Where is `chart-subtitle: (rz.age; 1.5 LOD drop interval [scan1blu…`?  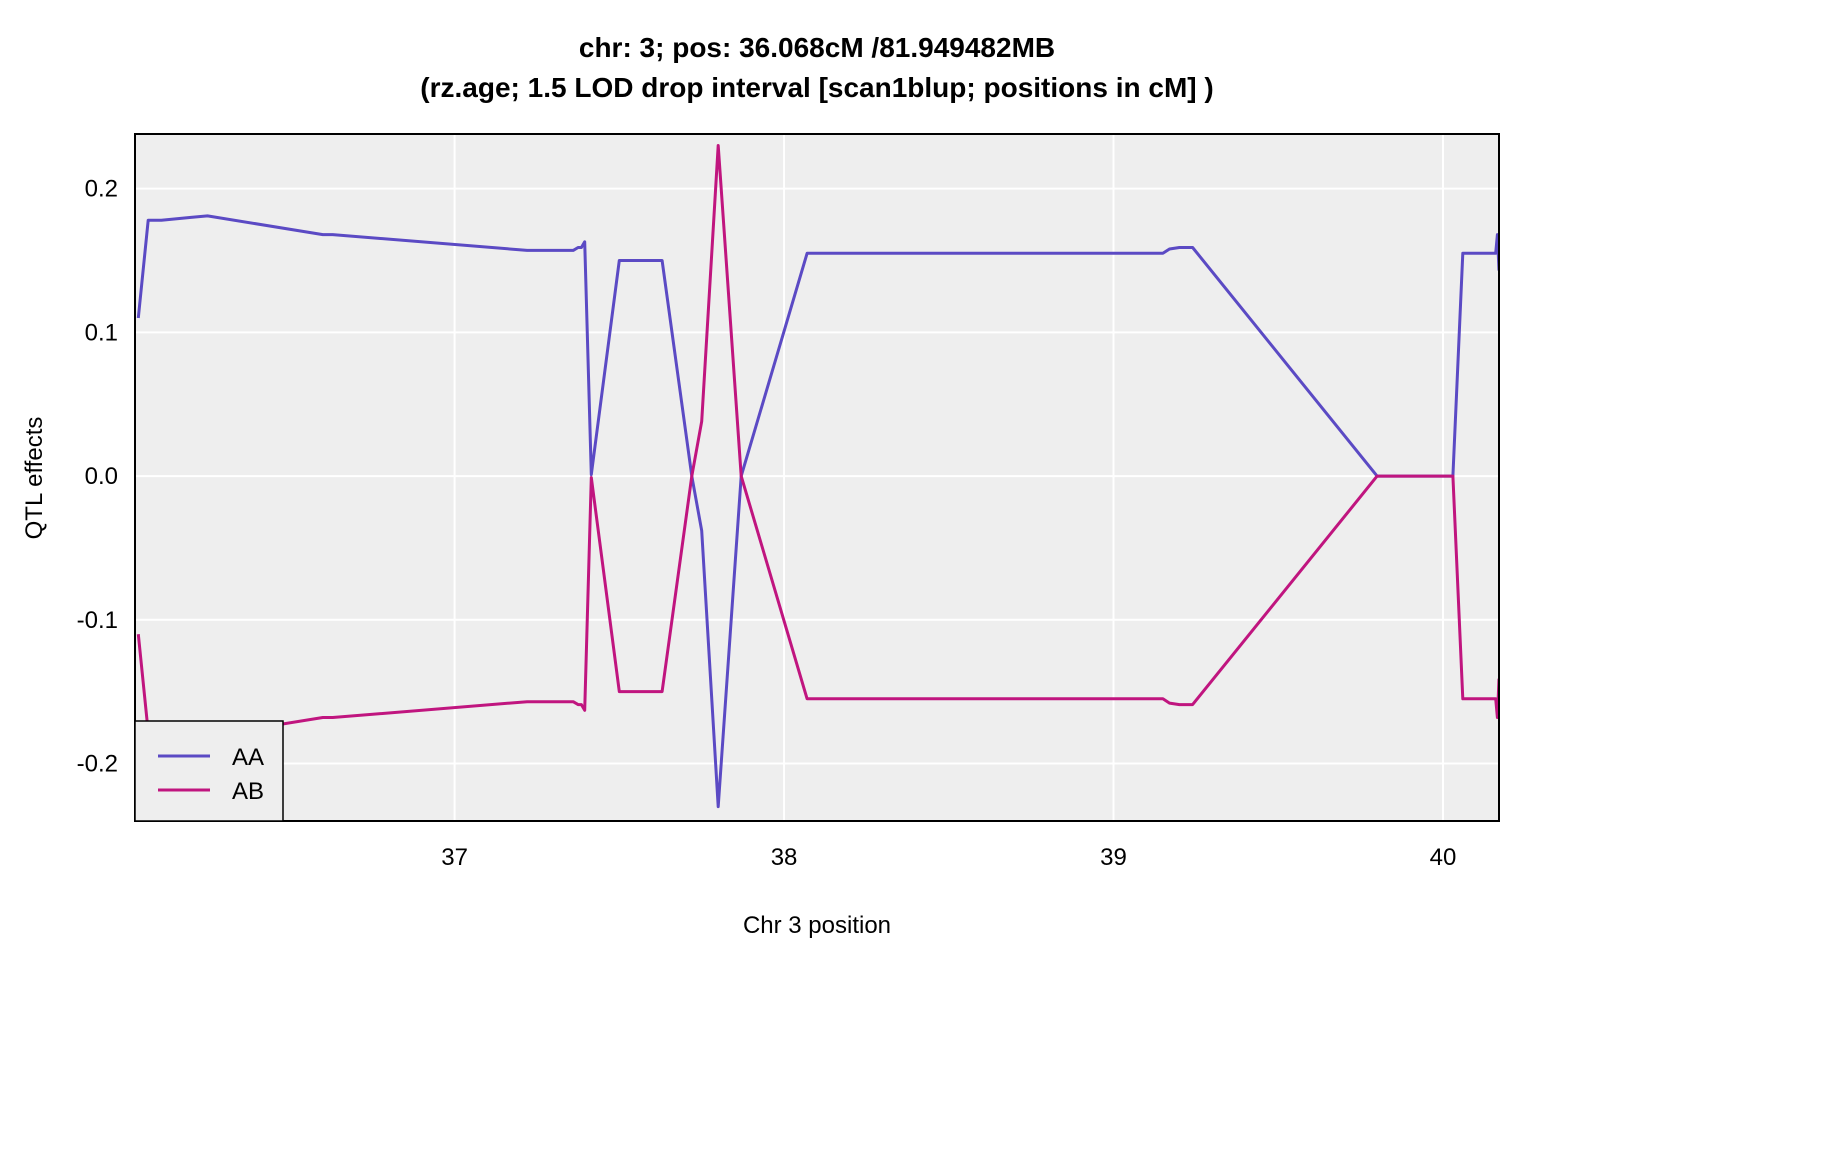
chart-subtitle: (rz.age; 1.5 LOD drop interval [scan1blu… is located at coordinates (817, 87).